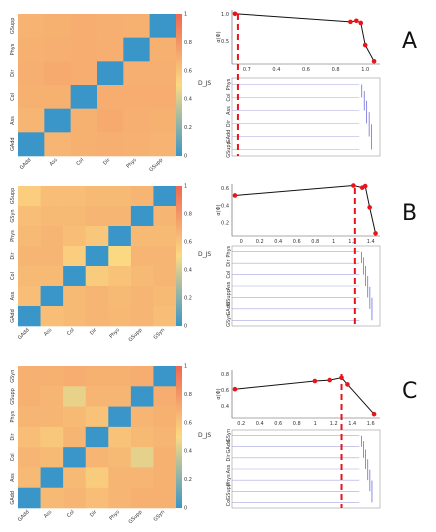 The height and width of the screenshot is (532, 436). What do you see at coordinates (219, 209) in the screenshot?
I see `curve-y-label: α(Φ)` at bounding box center [219, 209].